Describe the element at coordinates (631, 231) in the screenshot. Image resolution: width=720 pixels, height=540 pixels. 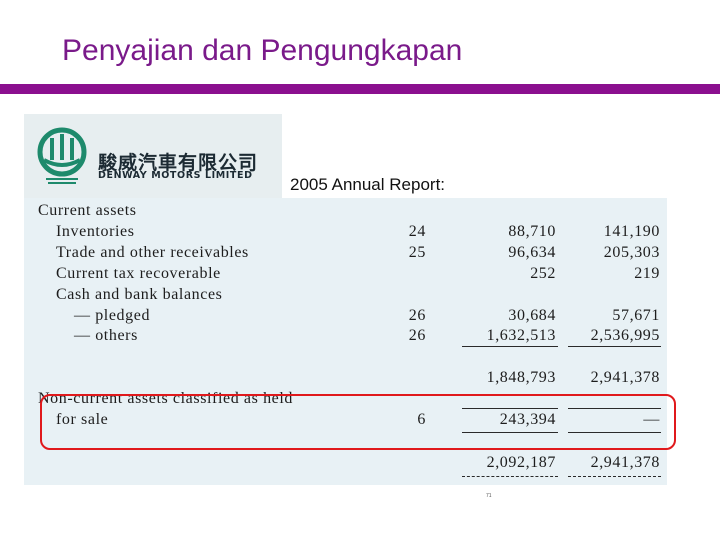
I see `value-2004: 141,190` at that location.